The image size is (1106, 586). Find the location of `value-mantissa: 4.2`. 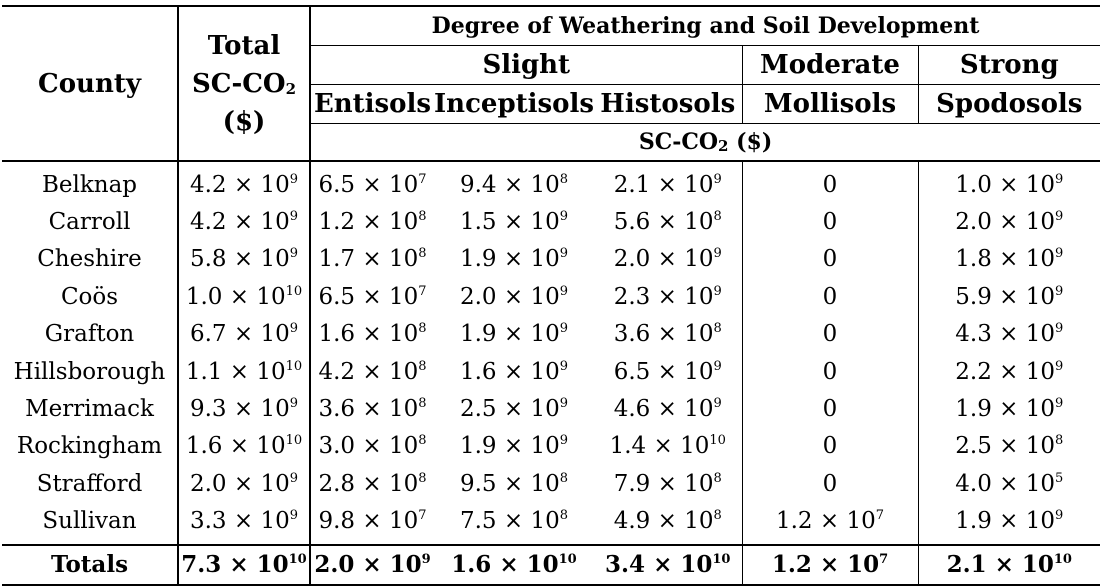

value-mantissa: 4.2 is located at coordinates (337, 371).